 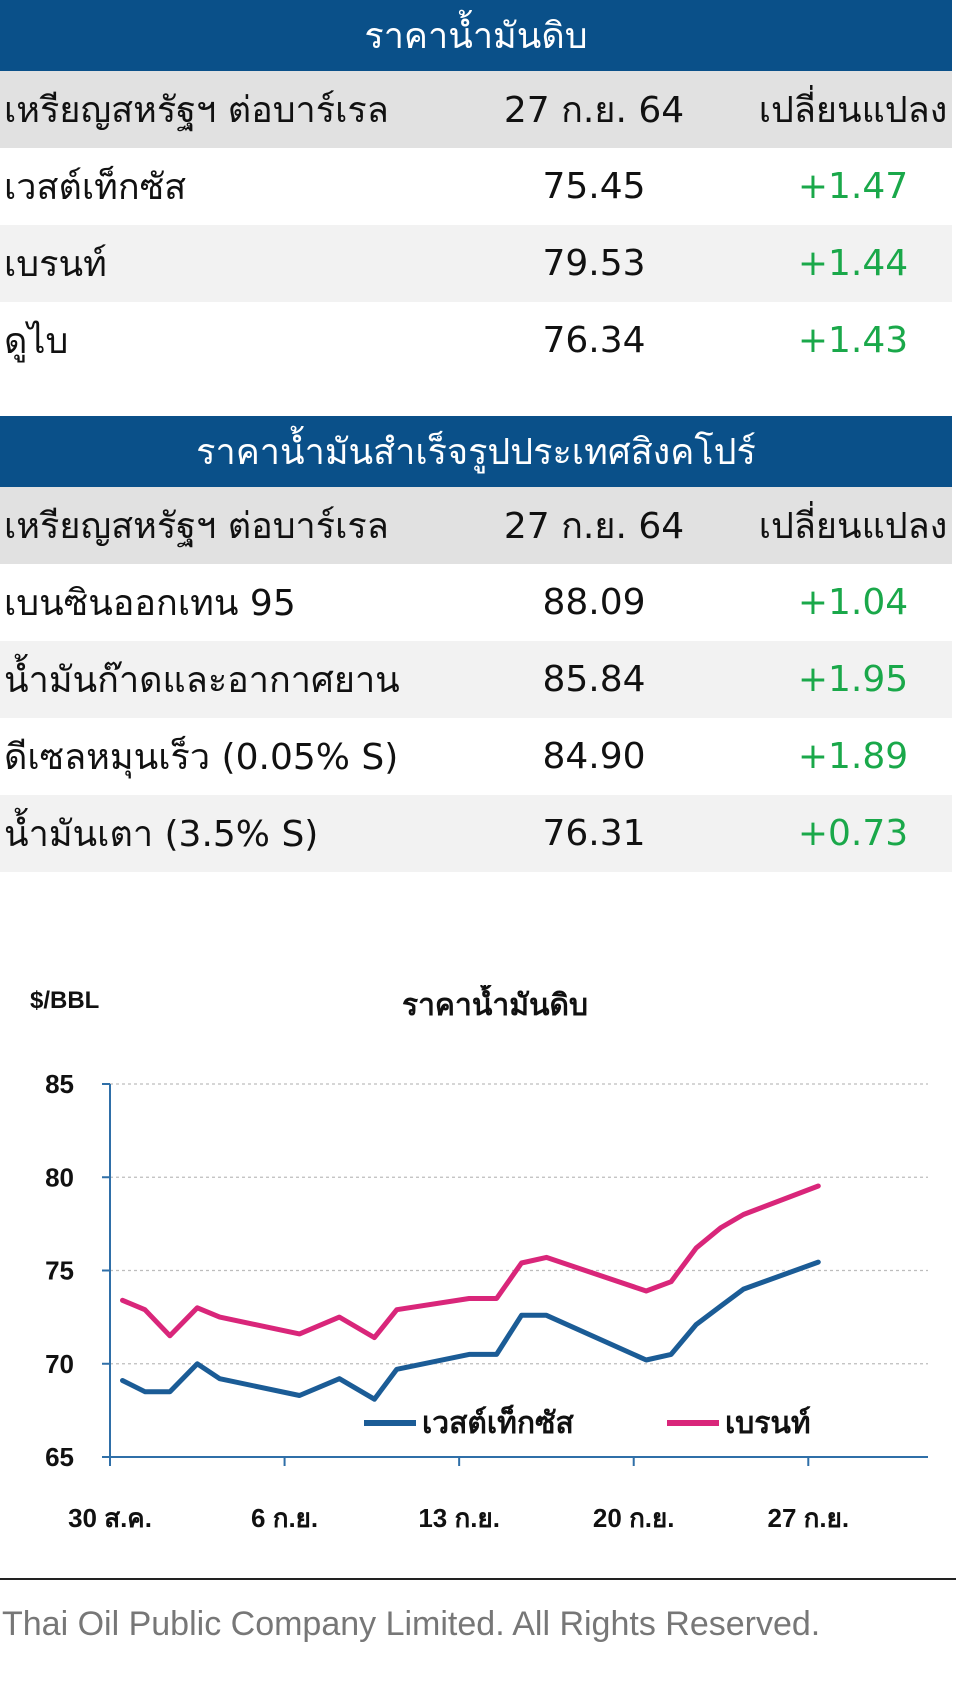 I want to click on y-axis-unit-label: $/BBL, so click(x=64, y=1000).